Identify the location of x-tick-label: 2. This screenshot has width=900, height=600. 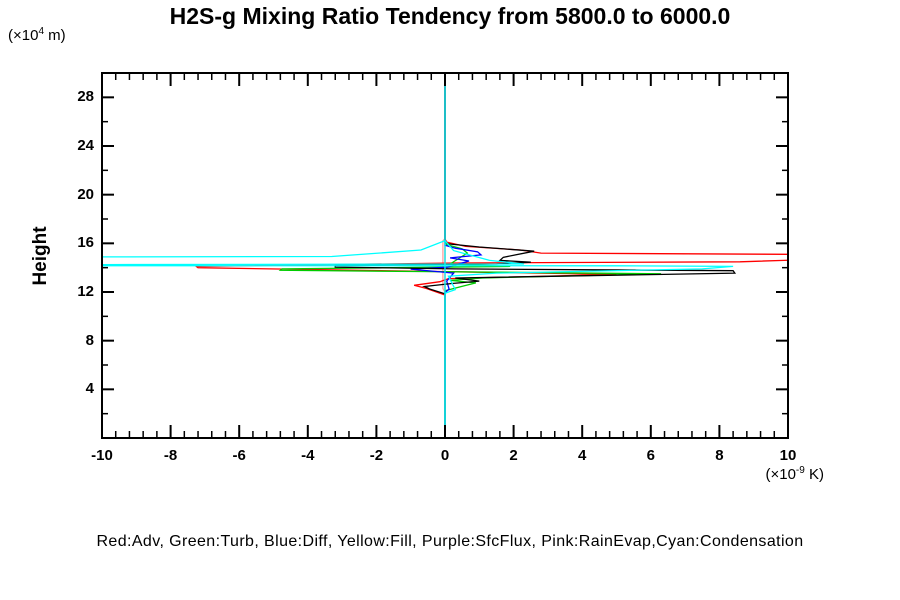
(513, 455).